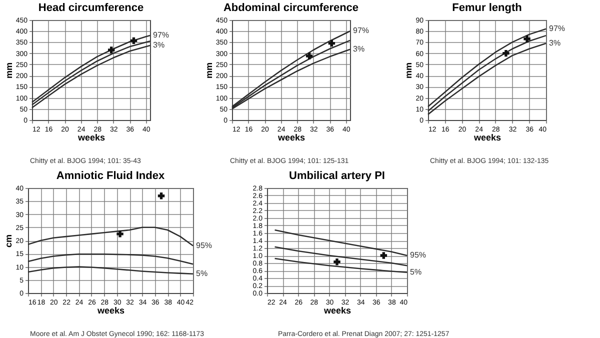 This screenshot has height=338, width=600. Describe the element at coordinates (487, 8) in the screenshot. I see `chart-title: Femur length` at that location.